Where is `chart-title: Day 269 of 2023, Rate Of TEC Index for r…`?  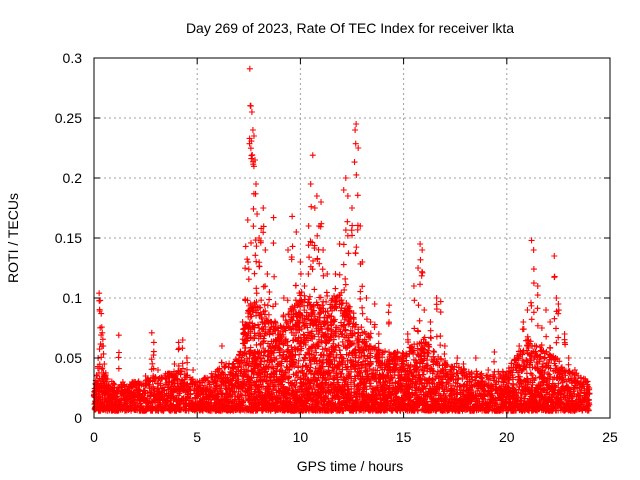
chart-title: Day 269 of 2023, Rate Of TEC Index for r… is located at coordinates (350, 28).